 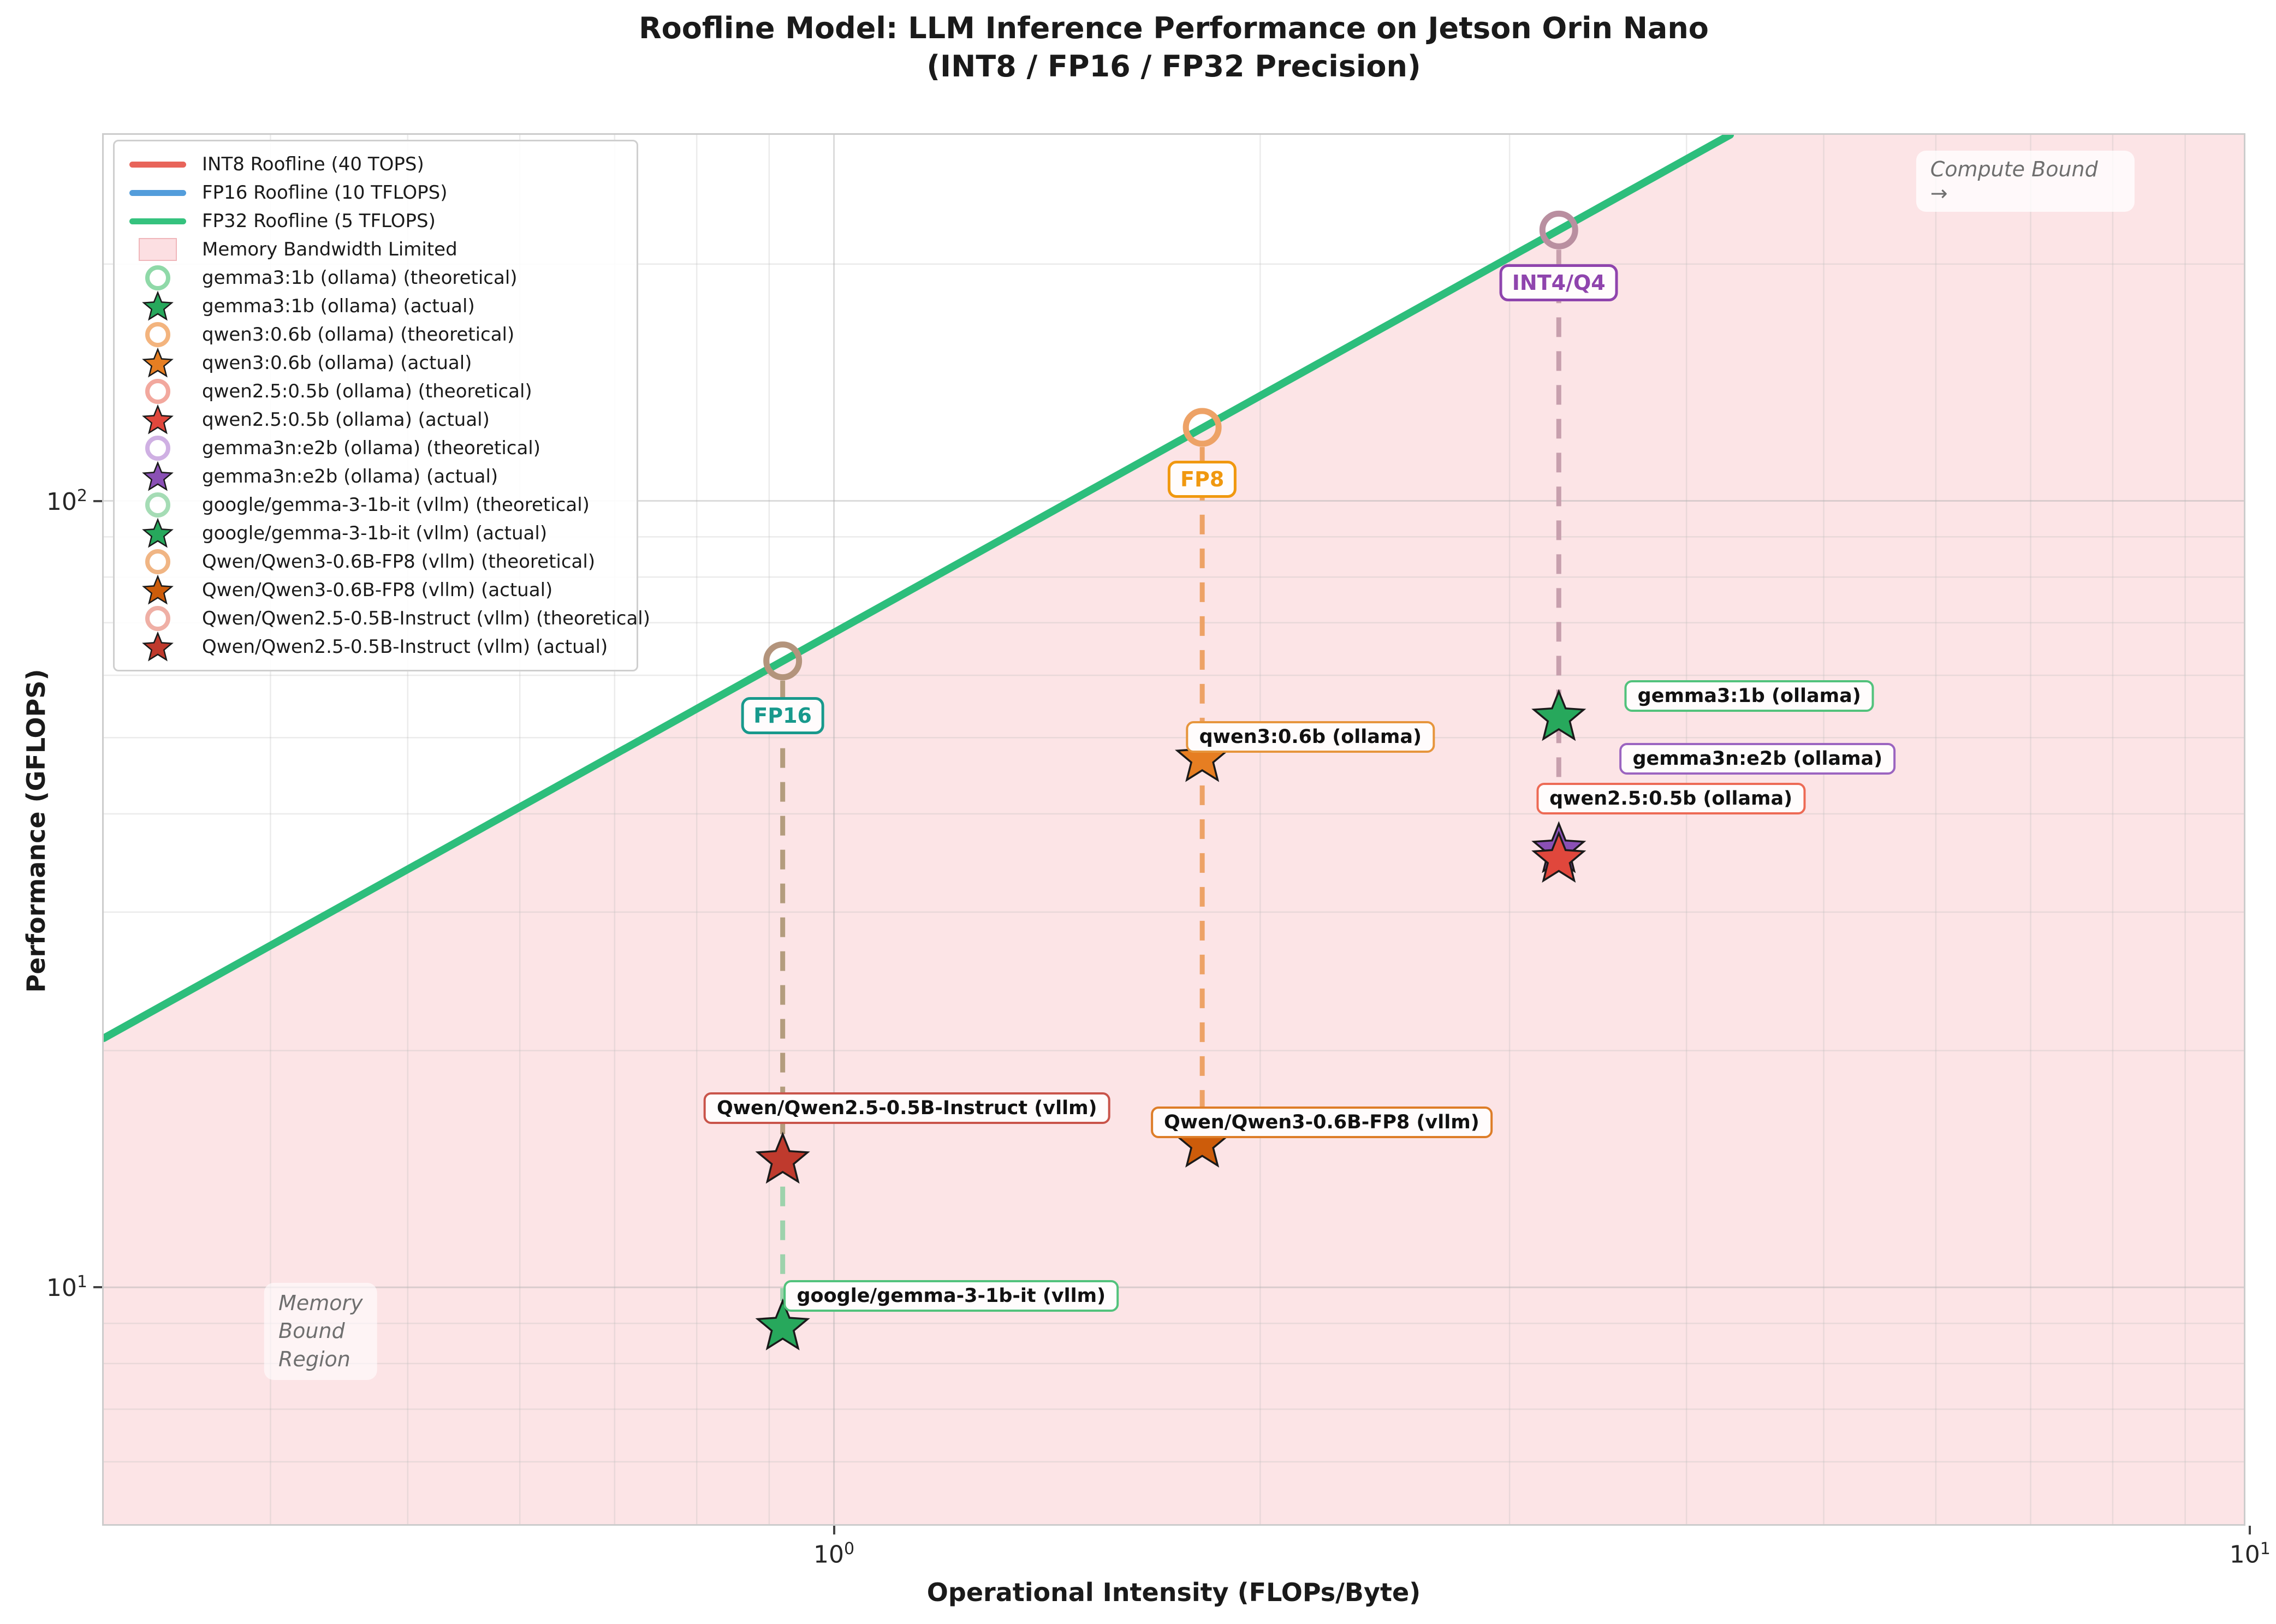 What do you see at coordinates (1671, 799) in the screenshot?
I see `model-annotation: qwen2.5:0.5b (ollama)` at bounding box center [1671, 799].